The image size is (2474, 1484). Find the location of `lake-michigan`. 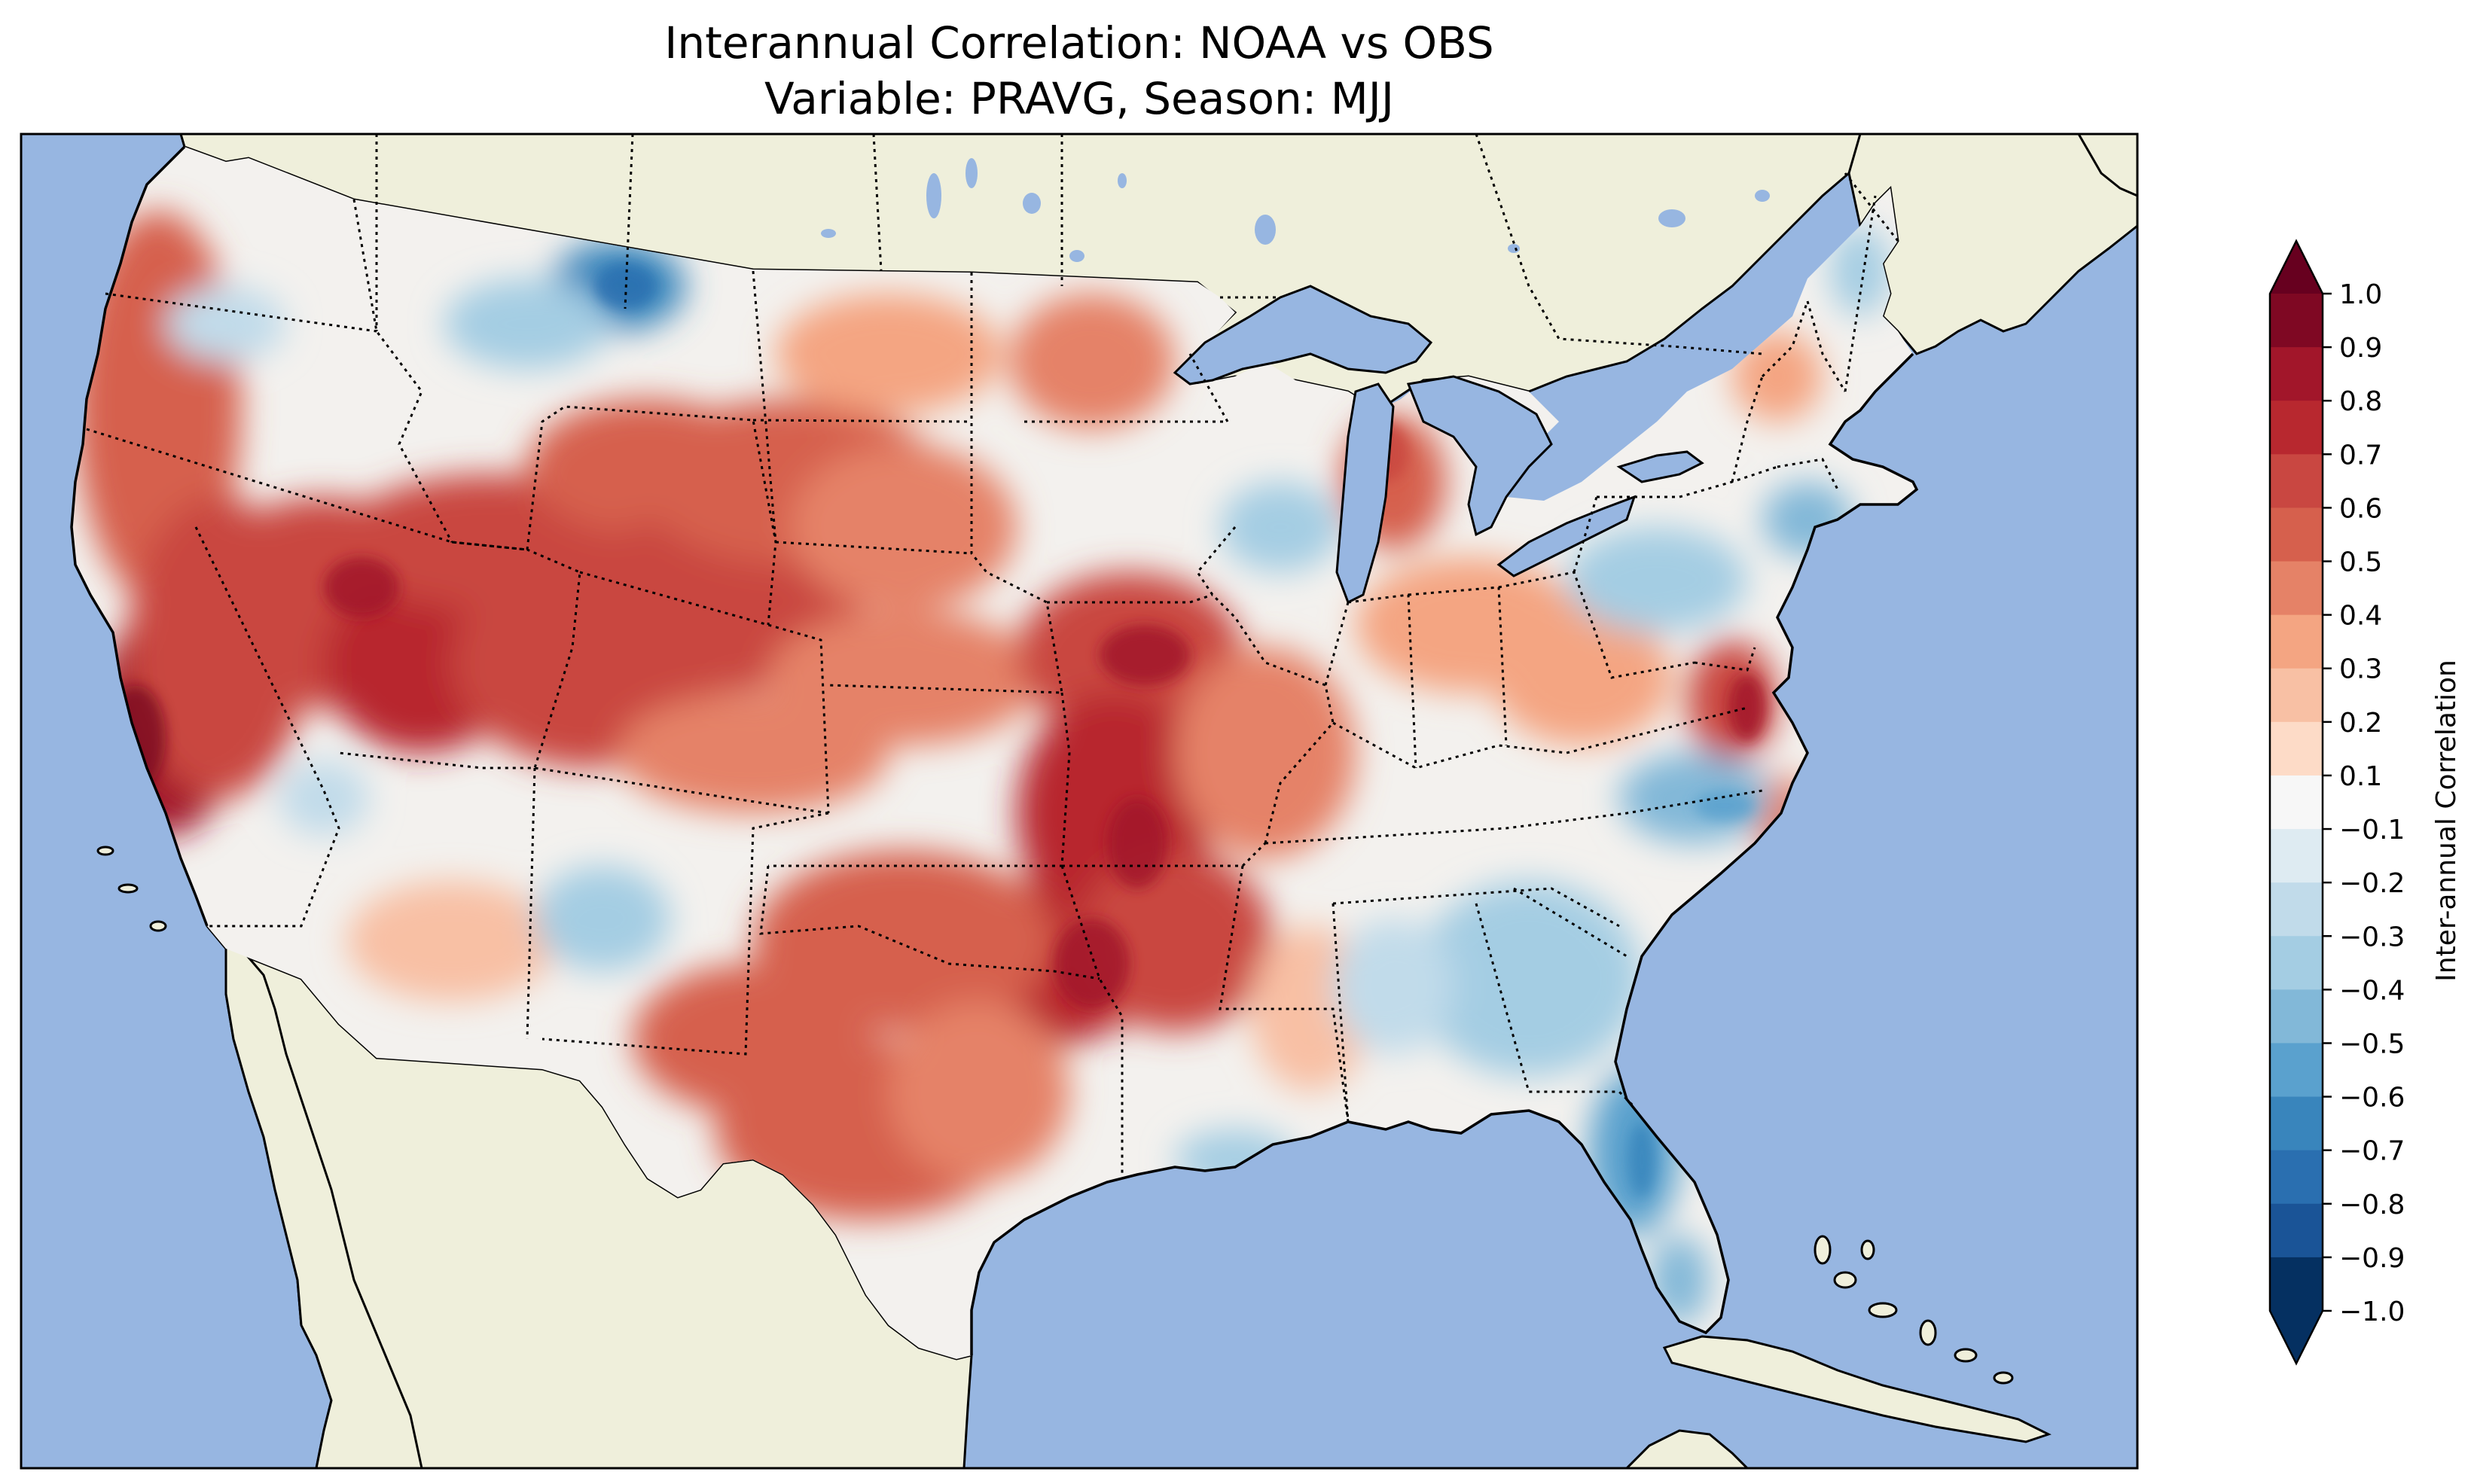

lake-michigan is located at coordinates (1365, 493).